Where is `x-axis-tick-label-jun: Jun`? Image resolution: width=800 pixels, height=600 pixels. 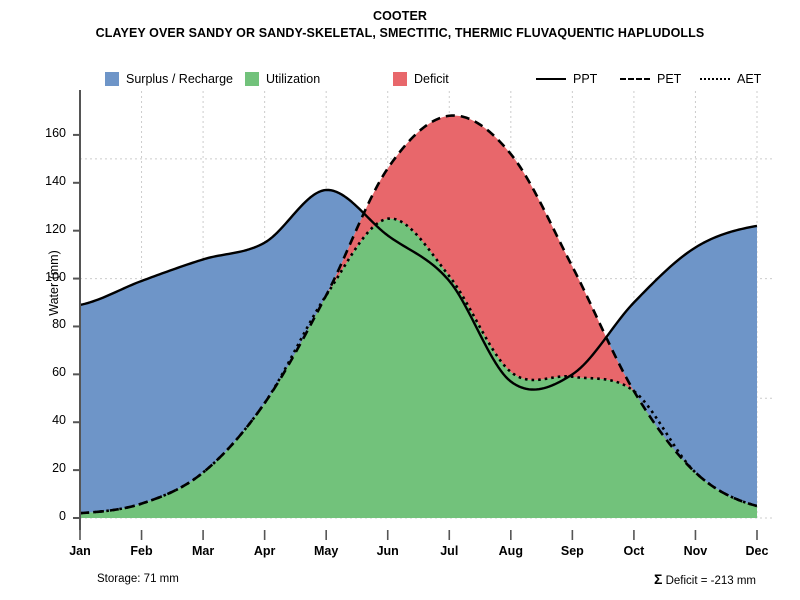 x-axis-tick-label-jun: Jun is located at coordinates (387, 551).